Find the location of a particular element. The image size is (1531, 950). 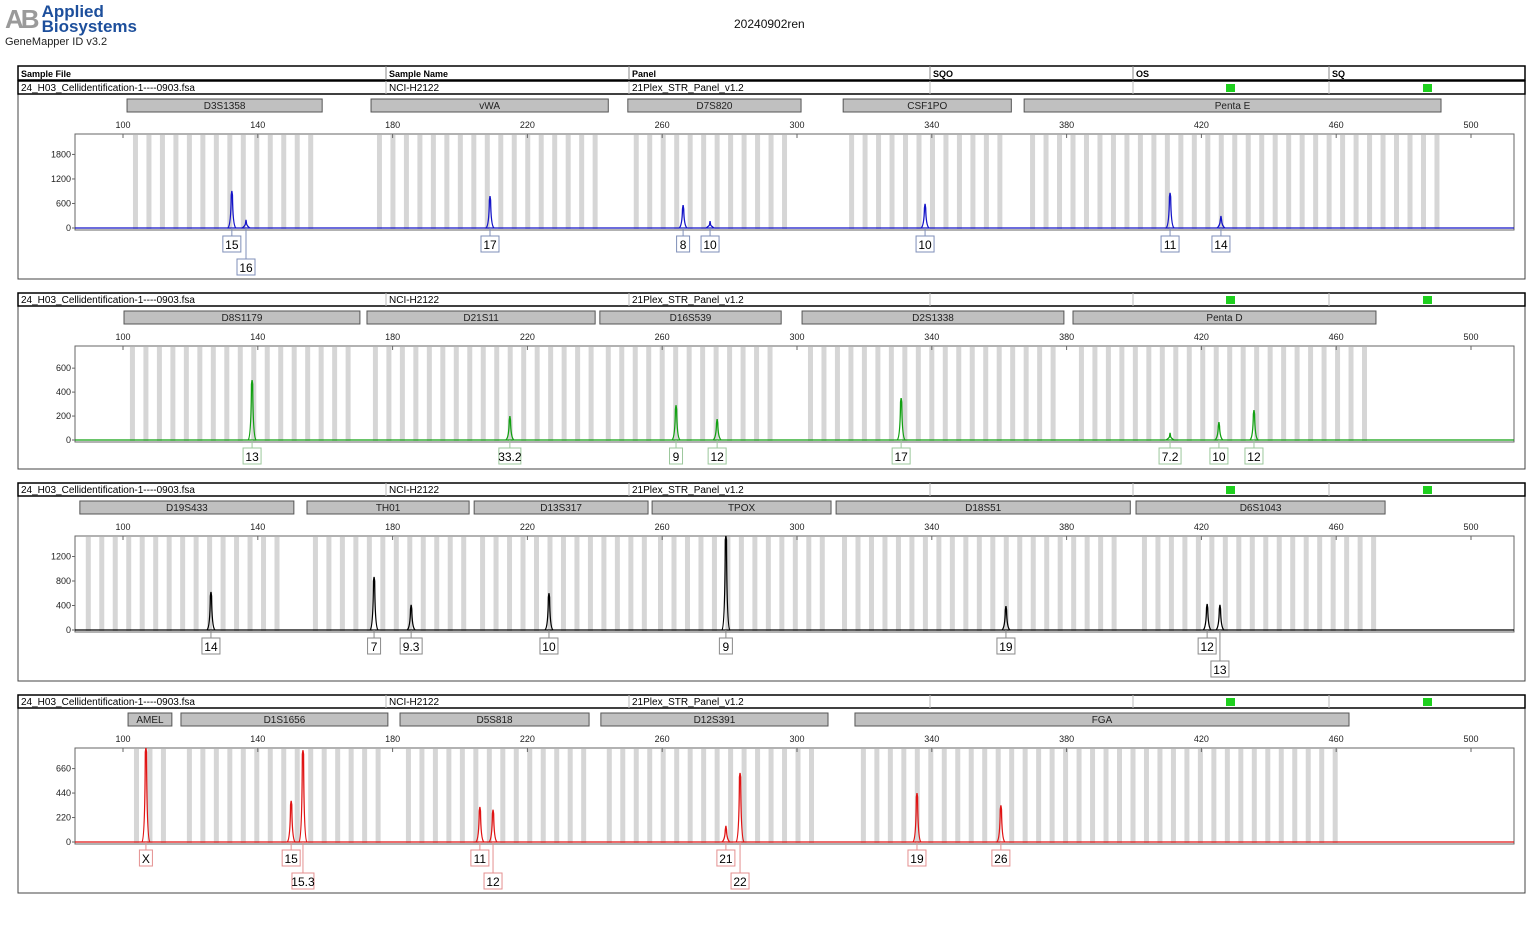

allele-label: 21 is located at coordinates (726, 859).